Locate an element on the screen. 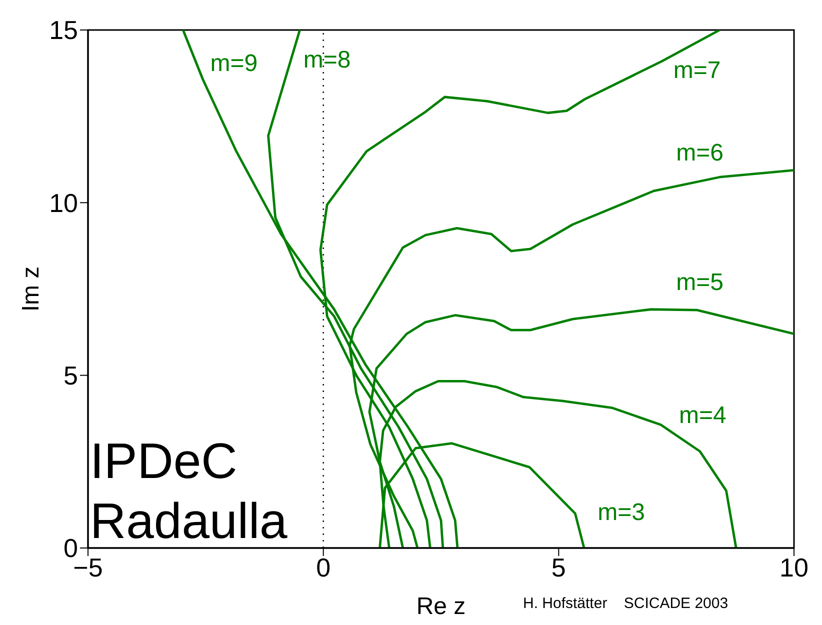  series-label: m=3 is located at coordinates (621, 512).